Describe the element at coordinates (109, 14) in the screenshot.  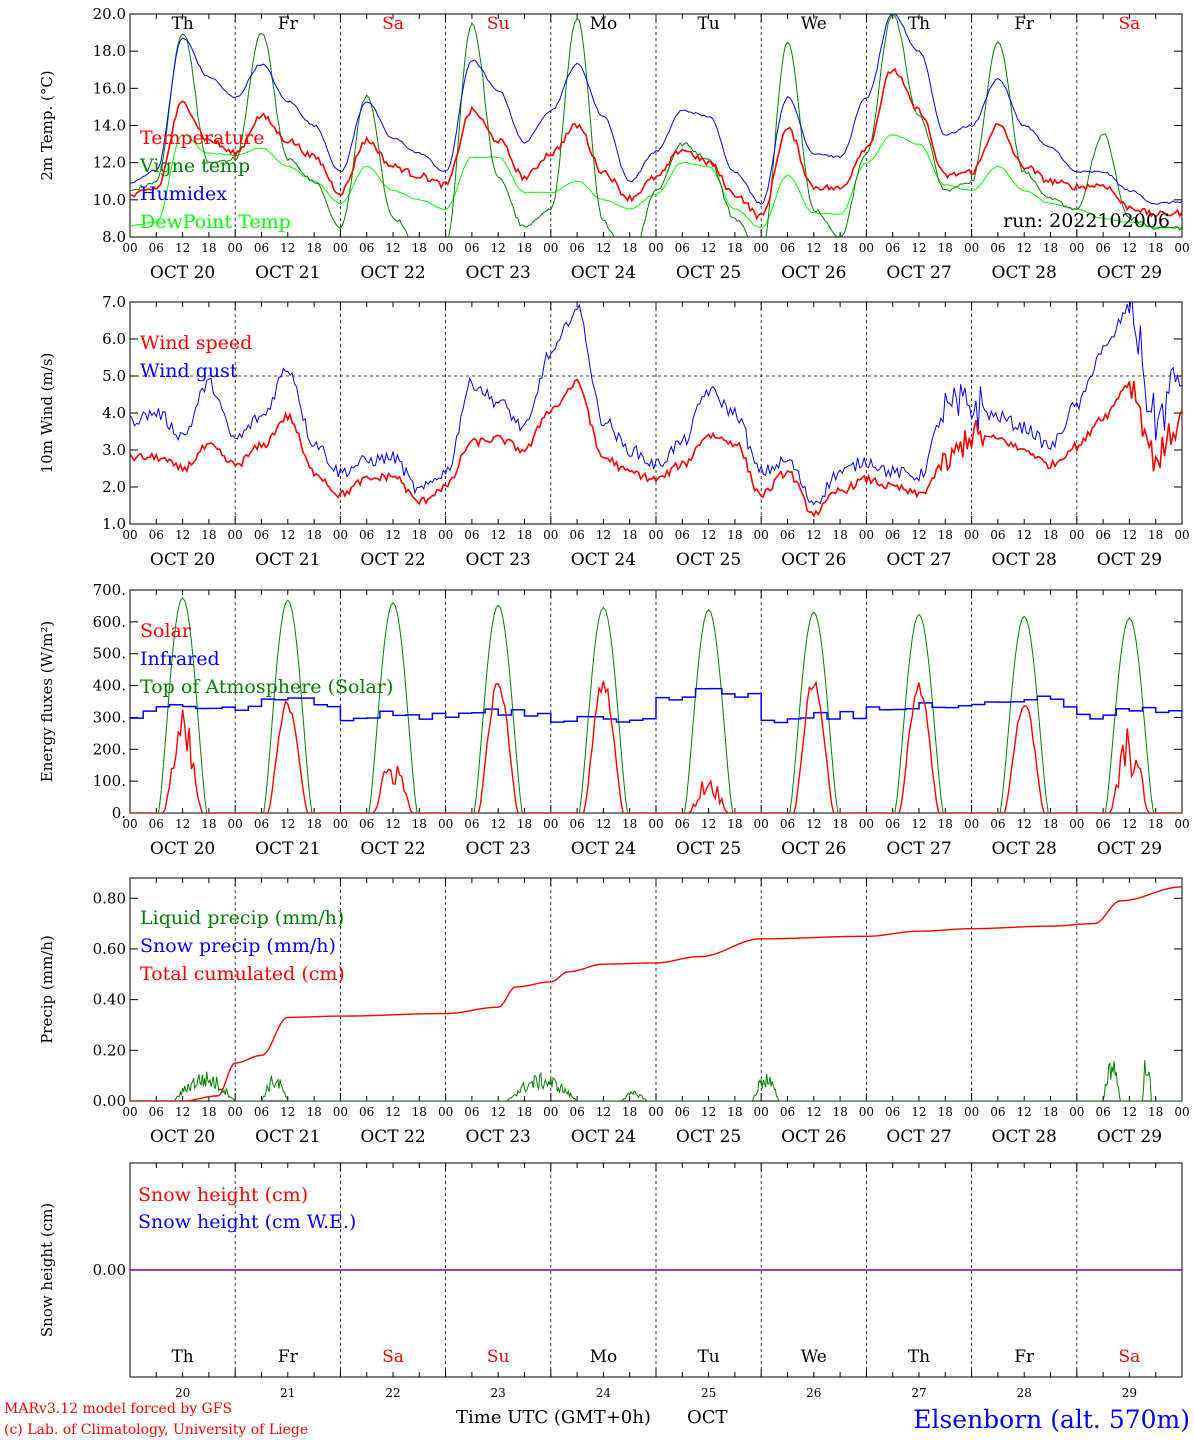
I see `y-tick-label: 20.0` at that location.